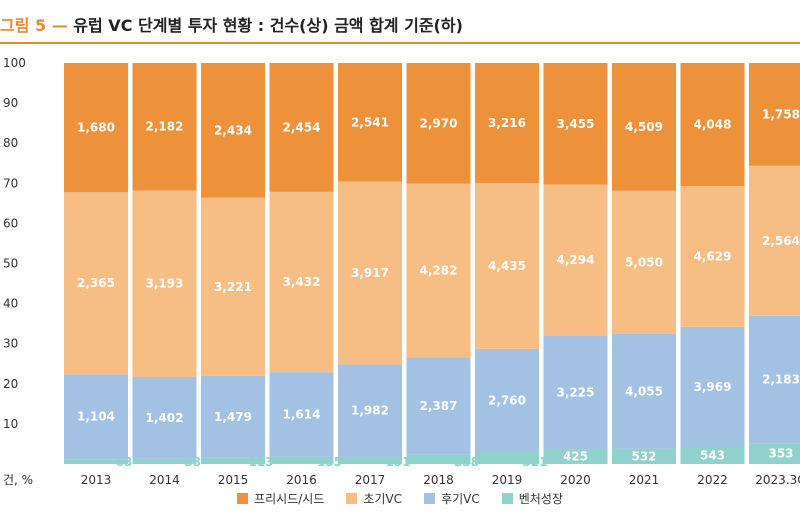  What do you see at coordinates (10, 264) in the screenshot?
I see `y-tick-label: 50` at bounding box center [10, 264].